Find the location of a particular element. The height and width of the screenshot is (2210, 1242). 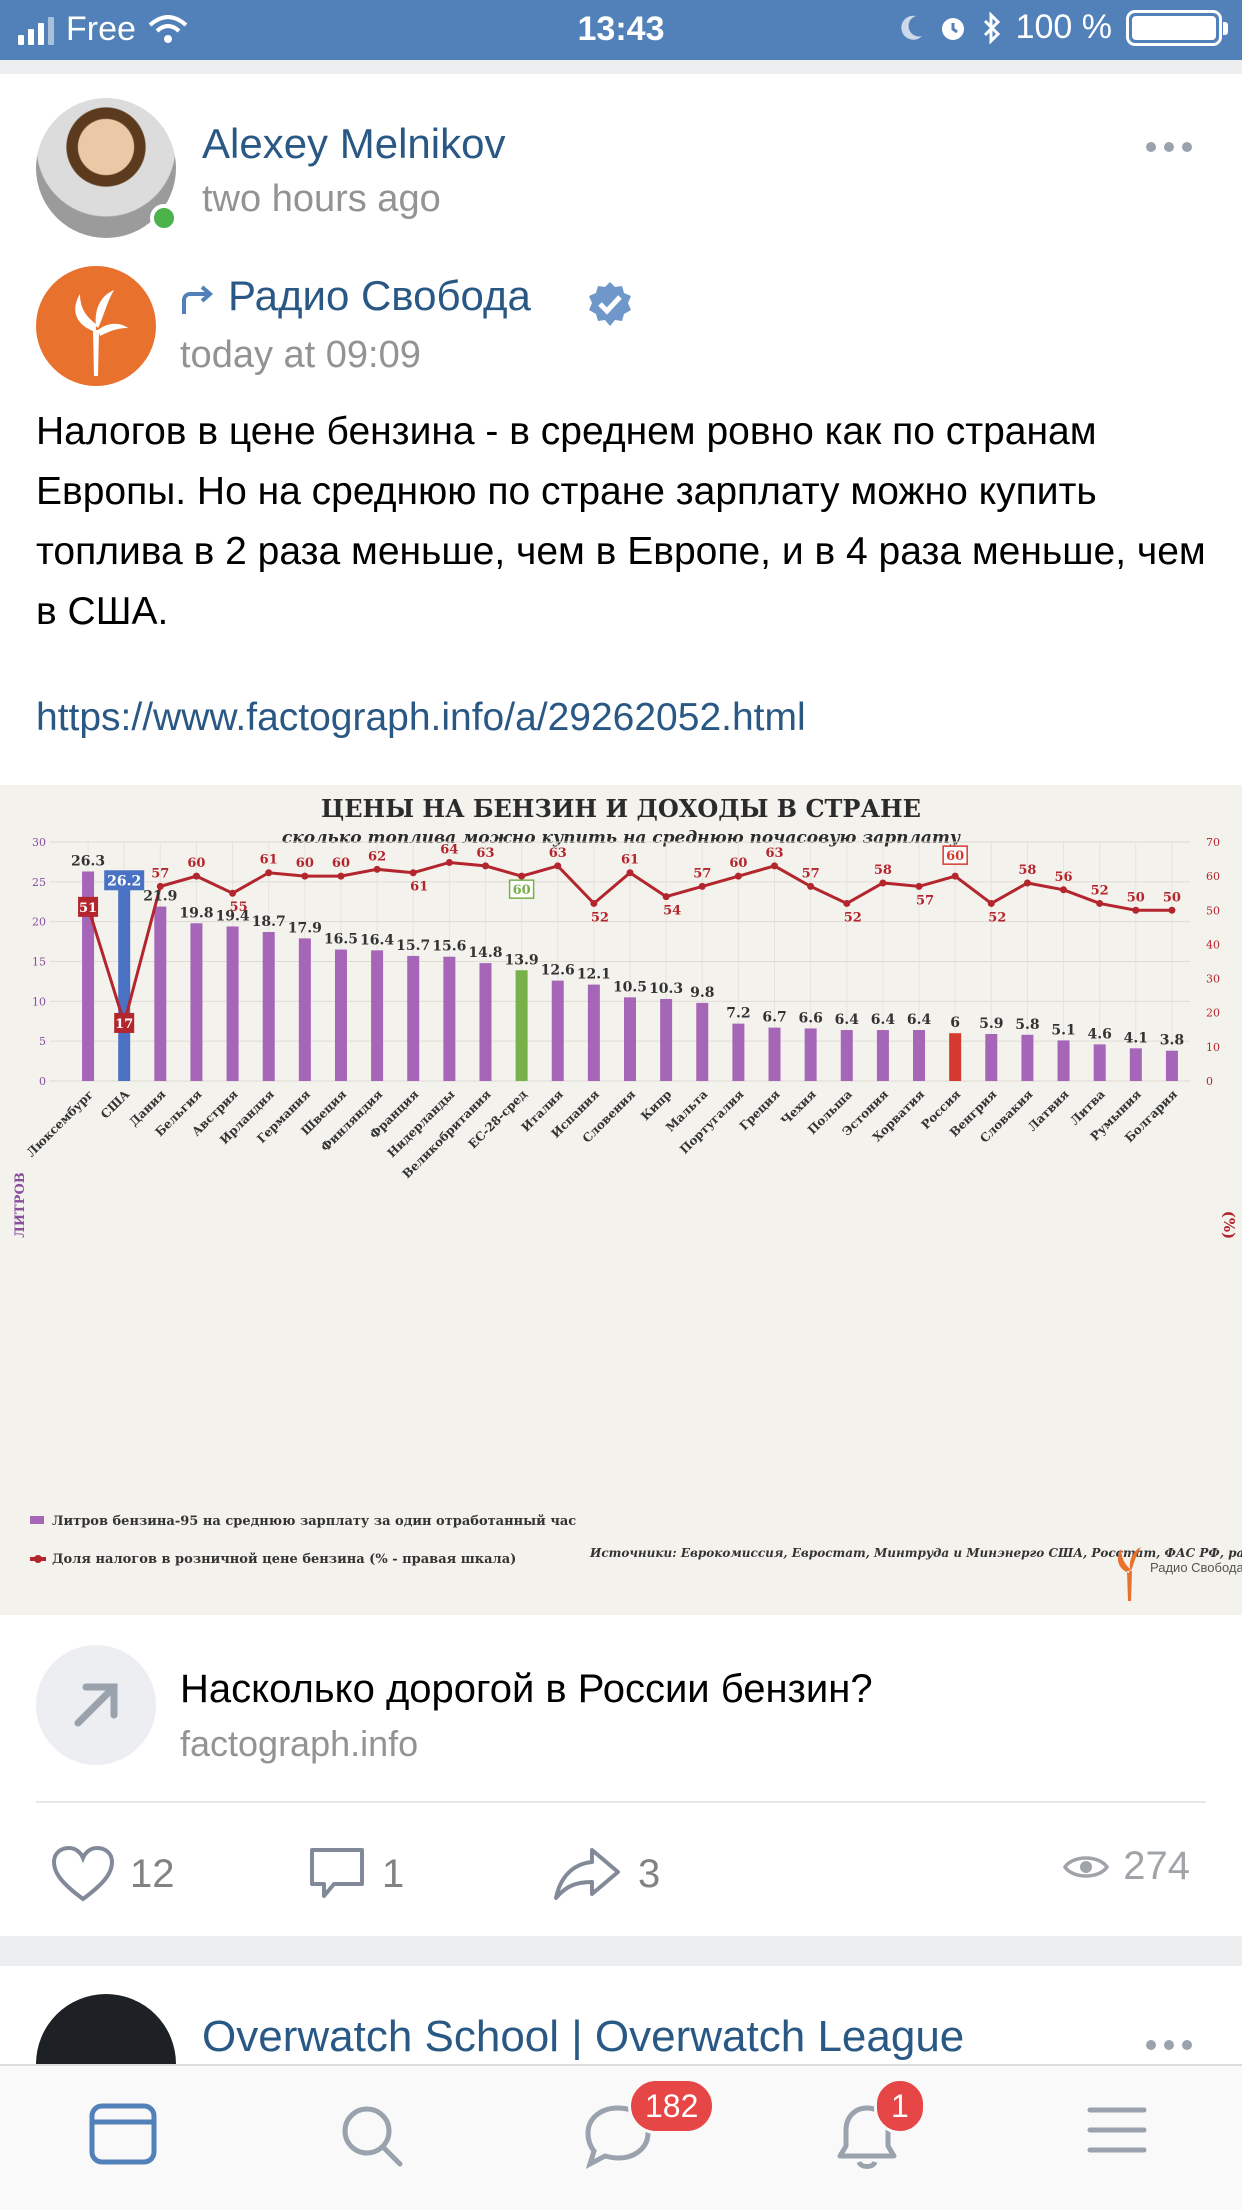

next-post-more-button is located at coordinates (1169, 2045).